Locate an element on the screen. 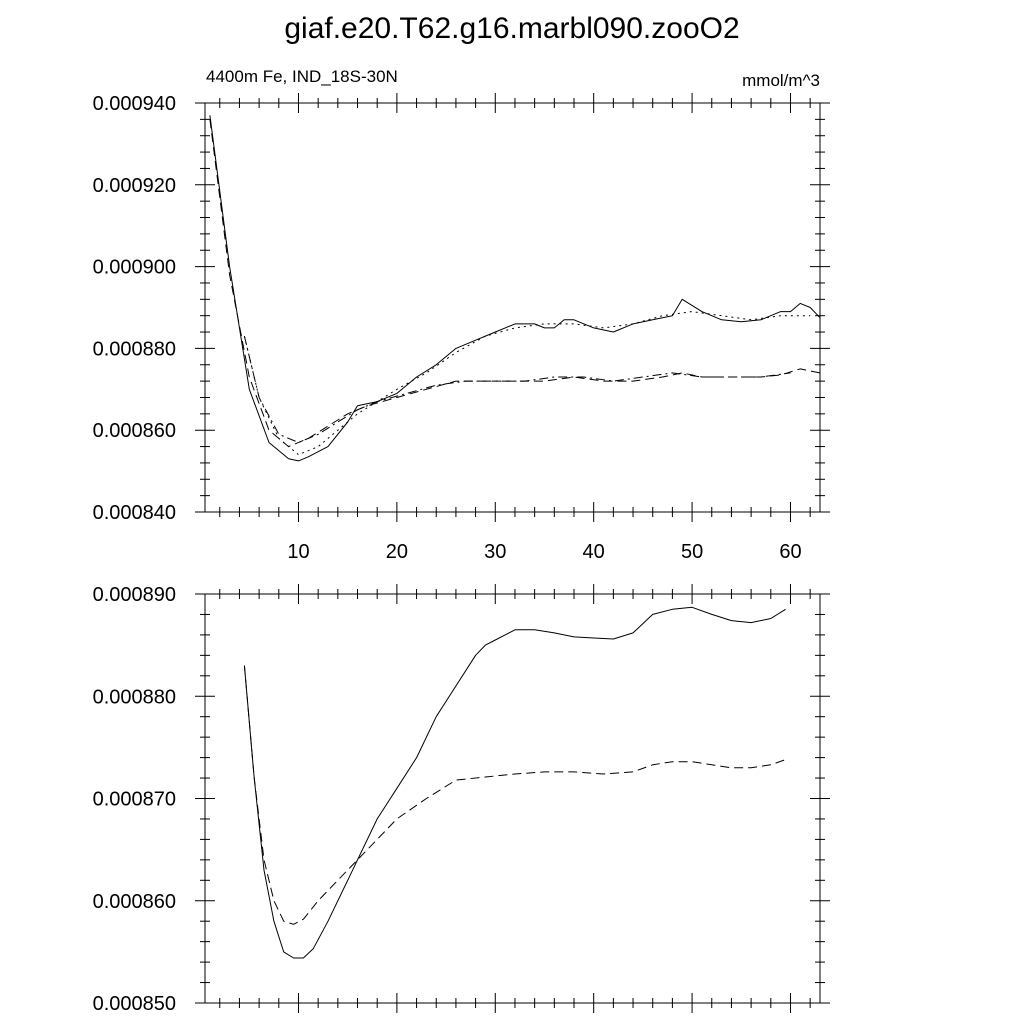 Image resolution: width=1024 pixels, height=1024 pixels. bottom-series-line-dash is located at coordinates (514, 795).